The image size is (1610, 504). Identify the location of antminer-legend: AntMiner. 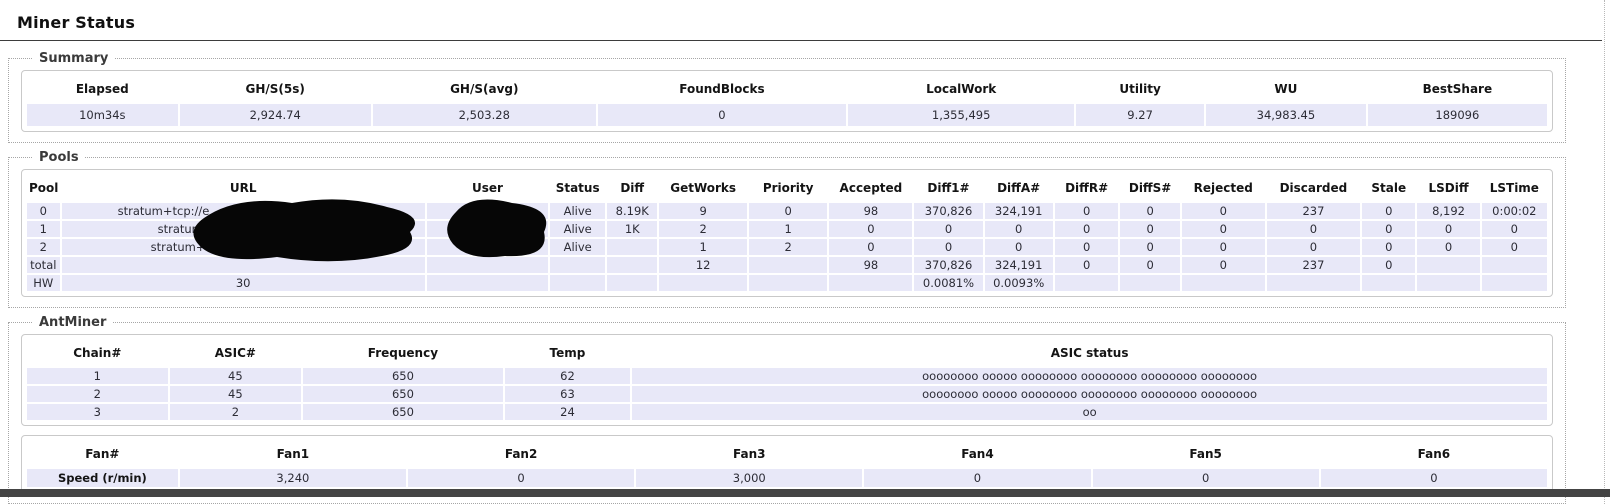
(73, 322).